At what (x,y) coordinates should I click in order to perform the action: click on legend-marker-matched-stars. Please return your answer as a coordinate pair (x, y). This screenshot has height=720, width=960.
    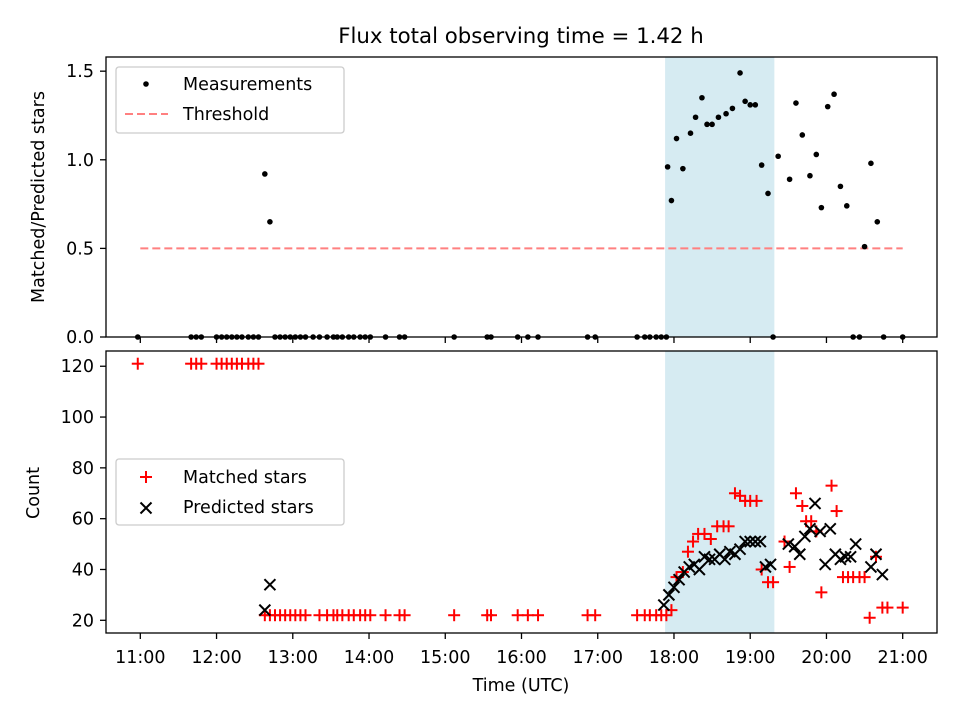
    Looking at the image, I should click on (146, 477).